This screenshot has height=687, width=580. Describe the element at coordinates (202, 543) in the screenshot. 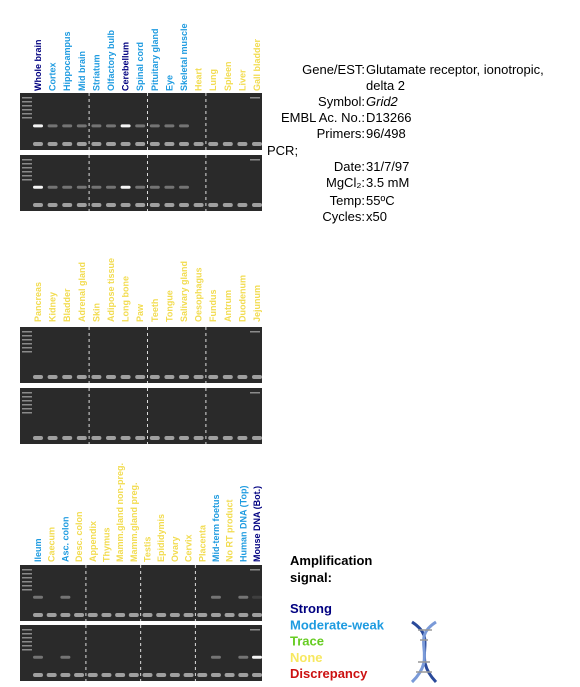

I see `lane-label: Placenta` at that location.